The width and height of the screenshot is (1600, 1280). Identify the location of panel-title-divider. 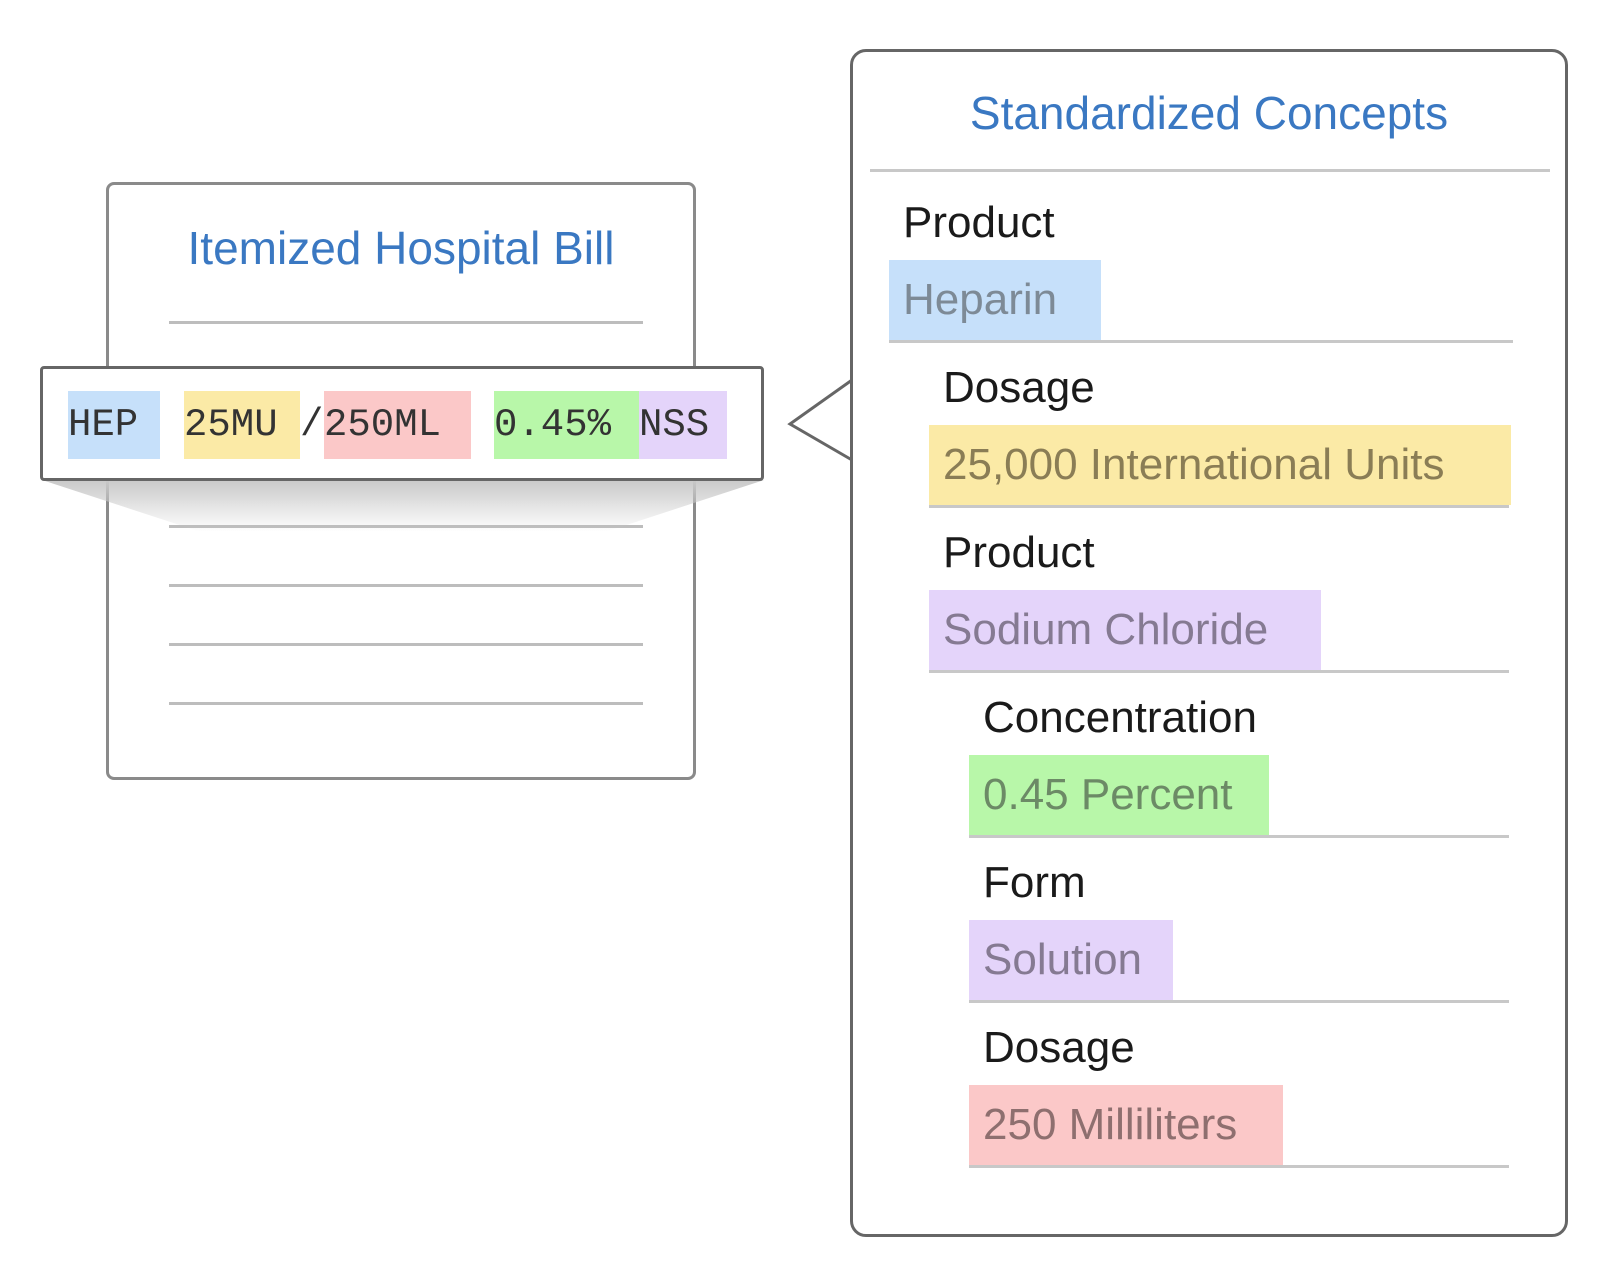
(1210, 170).